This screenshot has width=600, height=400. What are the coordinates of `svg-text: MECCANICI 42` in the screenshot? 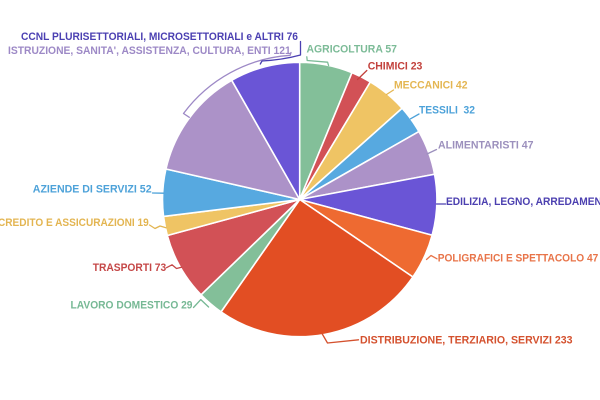 It's located at (431, 86).